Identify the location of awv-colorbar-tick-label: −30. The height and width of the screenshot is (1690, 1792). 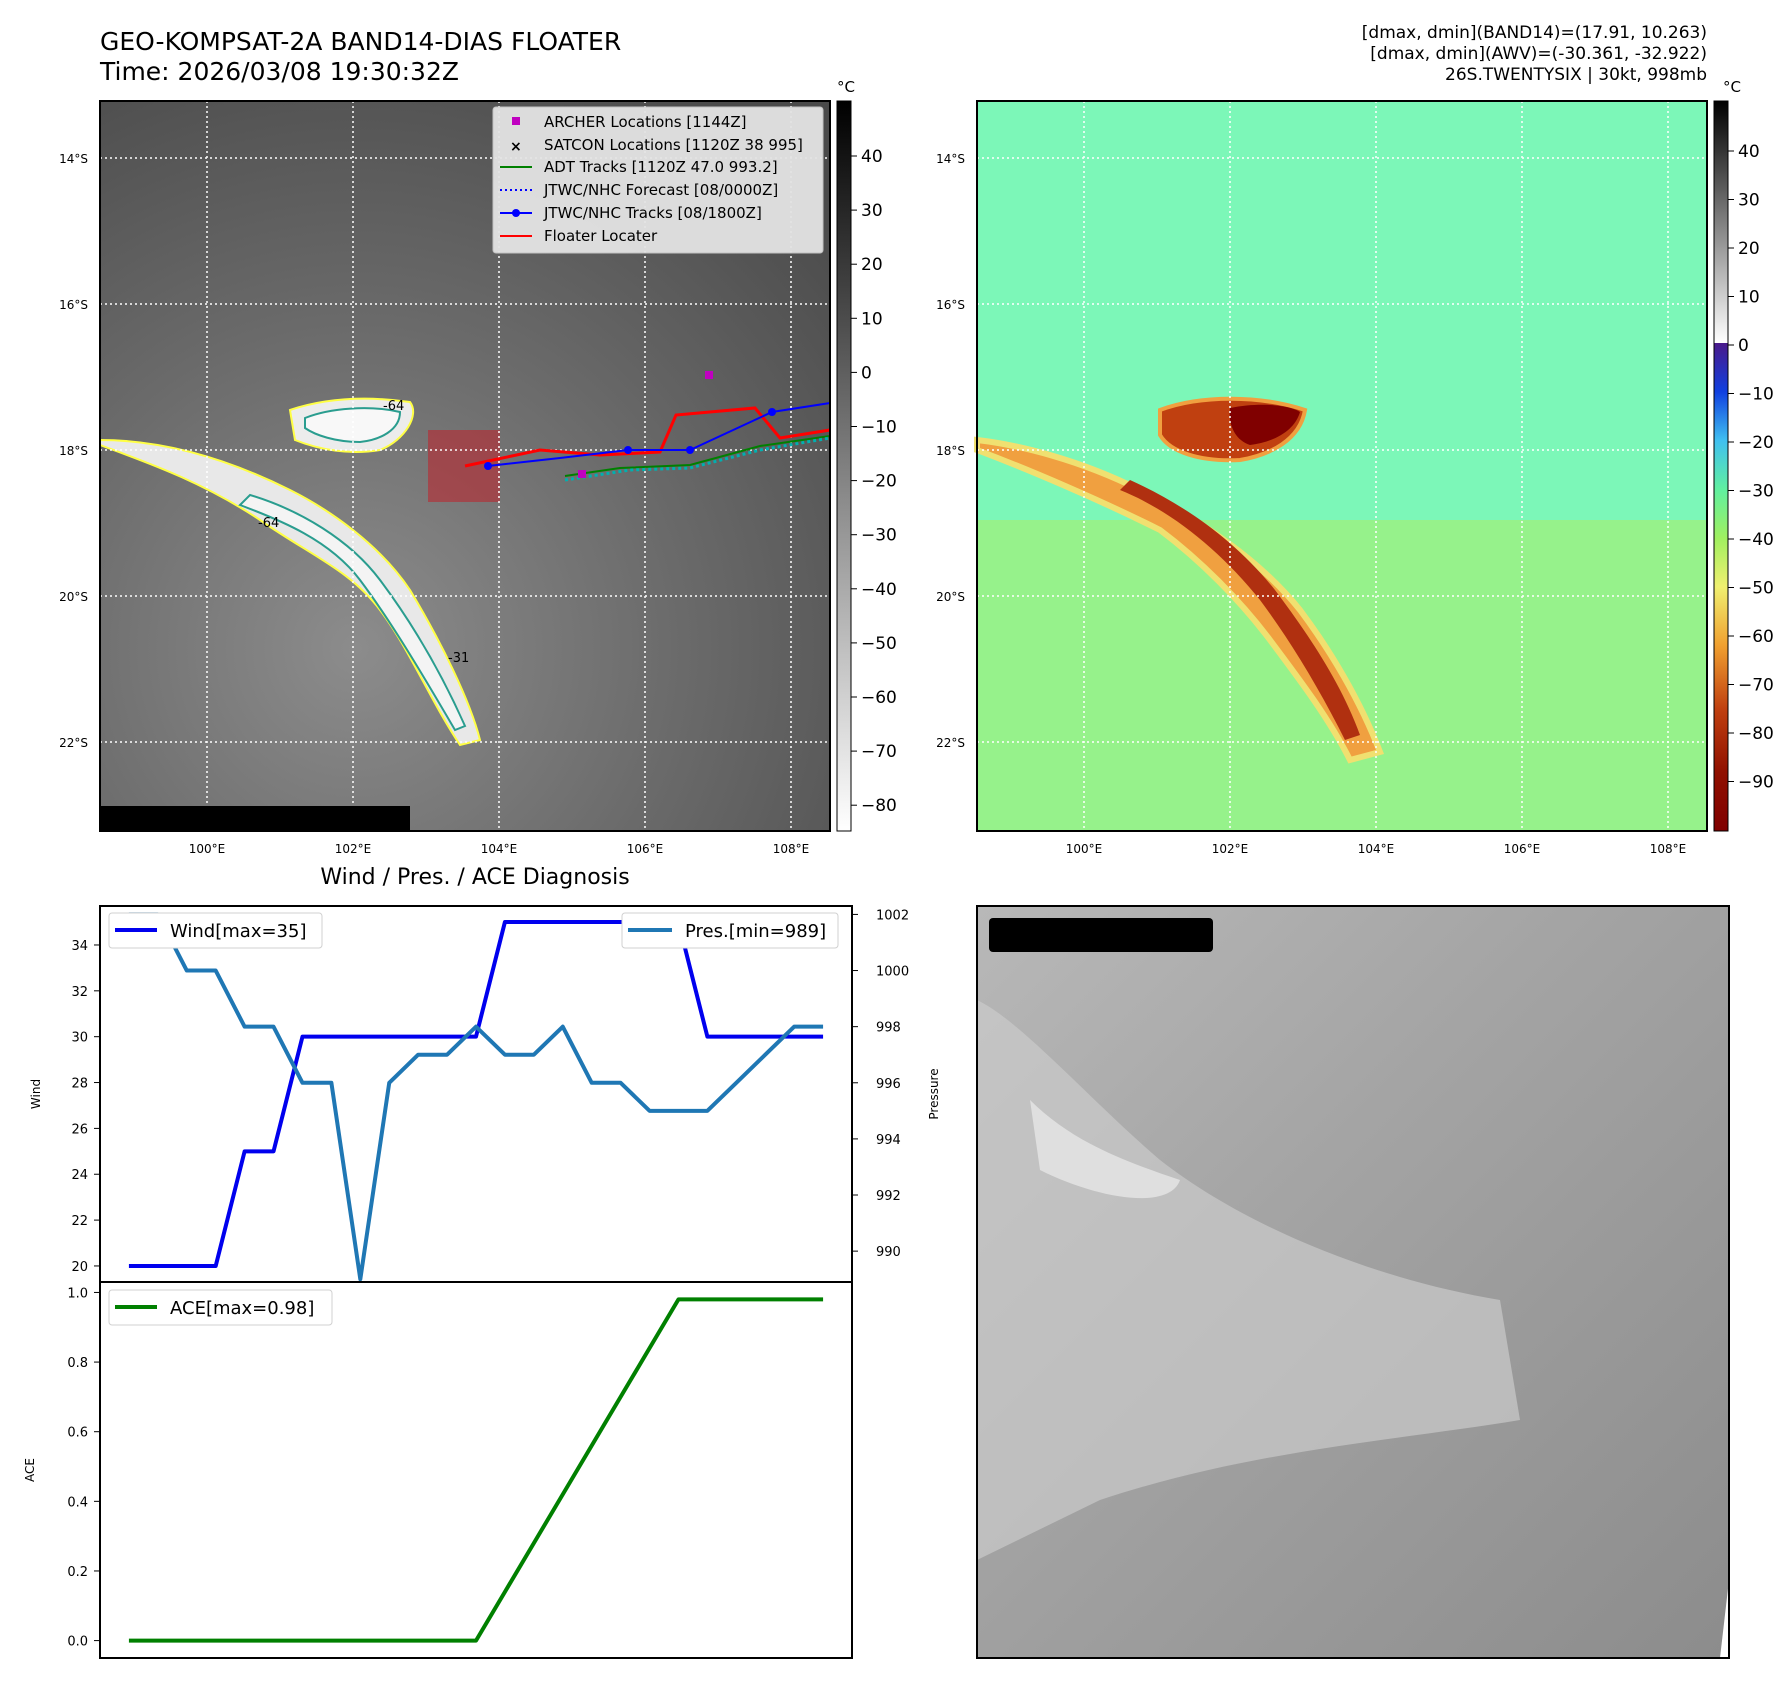
(1756, 492).